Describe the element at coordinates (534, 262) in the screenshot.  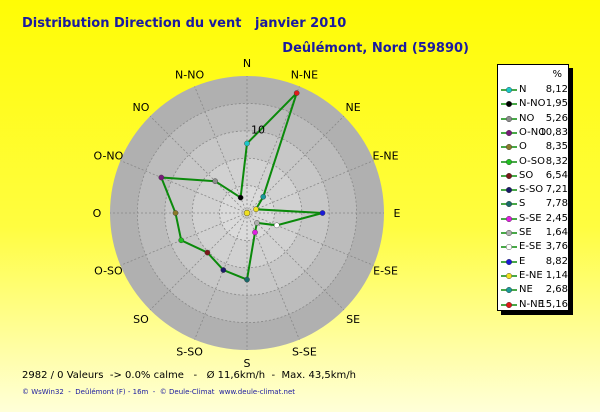
I see `legend-row: E 8,82` at that location.